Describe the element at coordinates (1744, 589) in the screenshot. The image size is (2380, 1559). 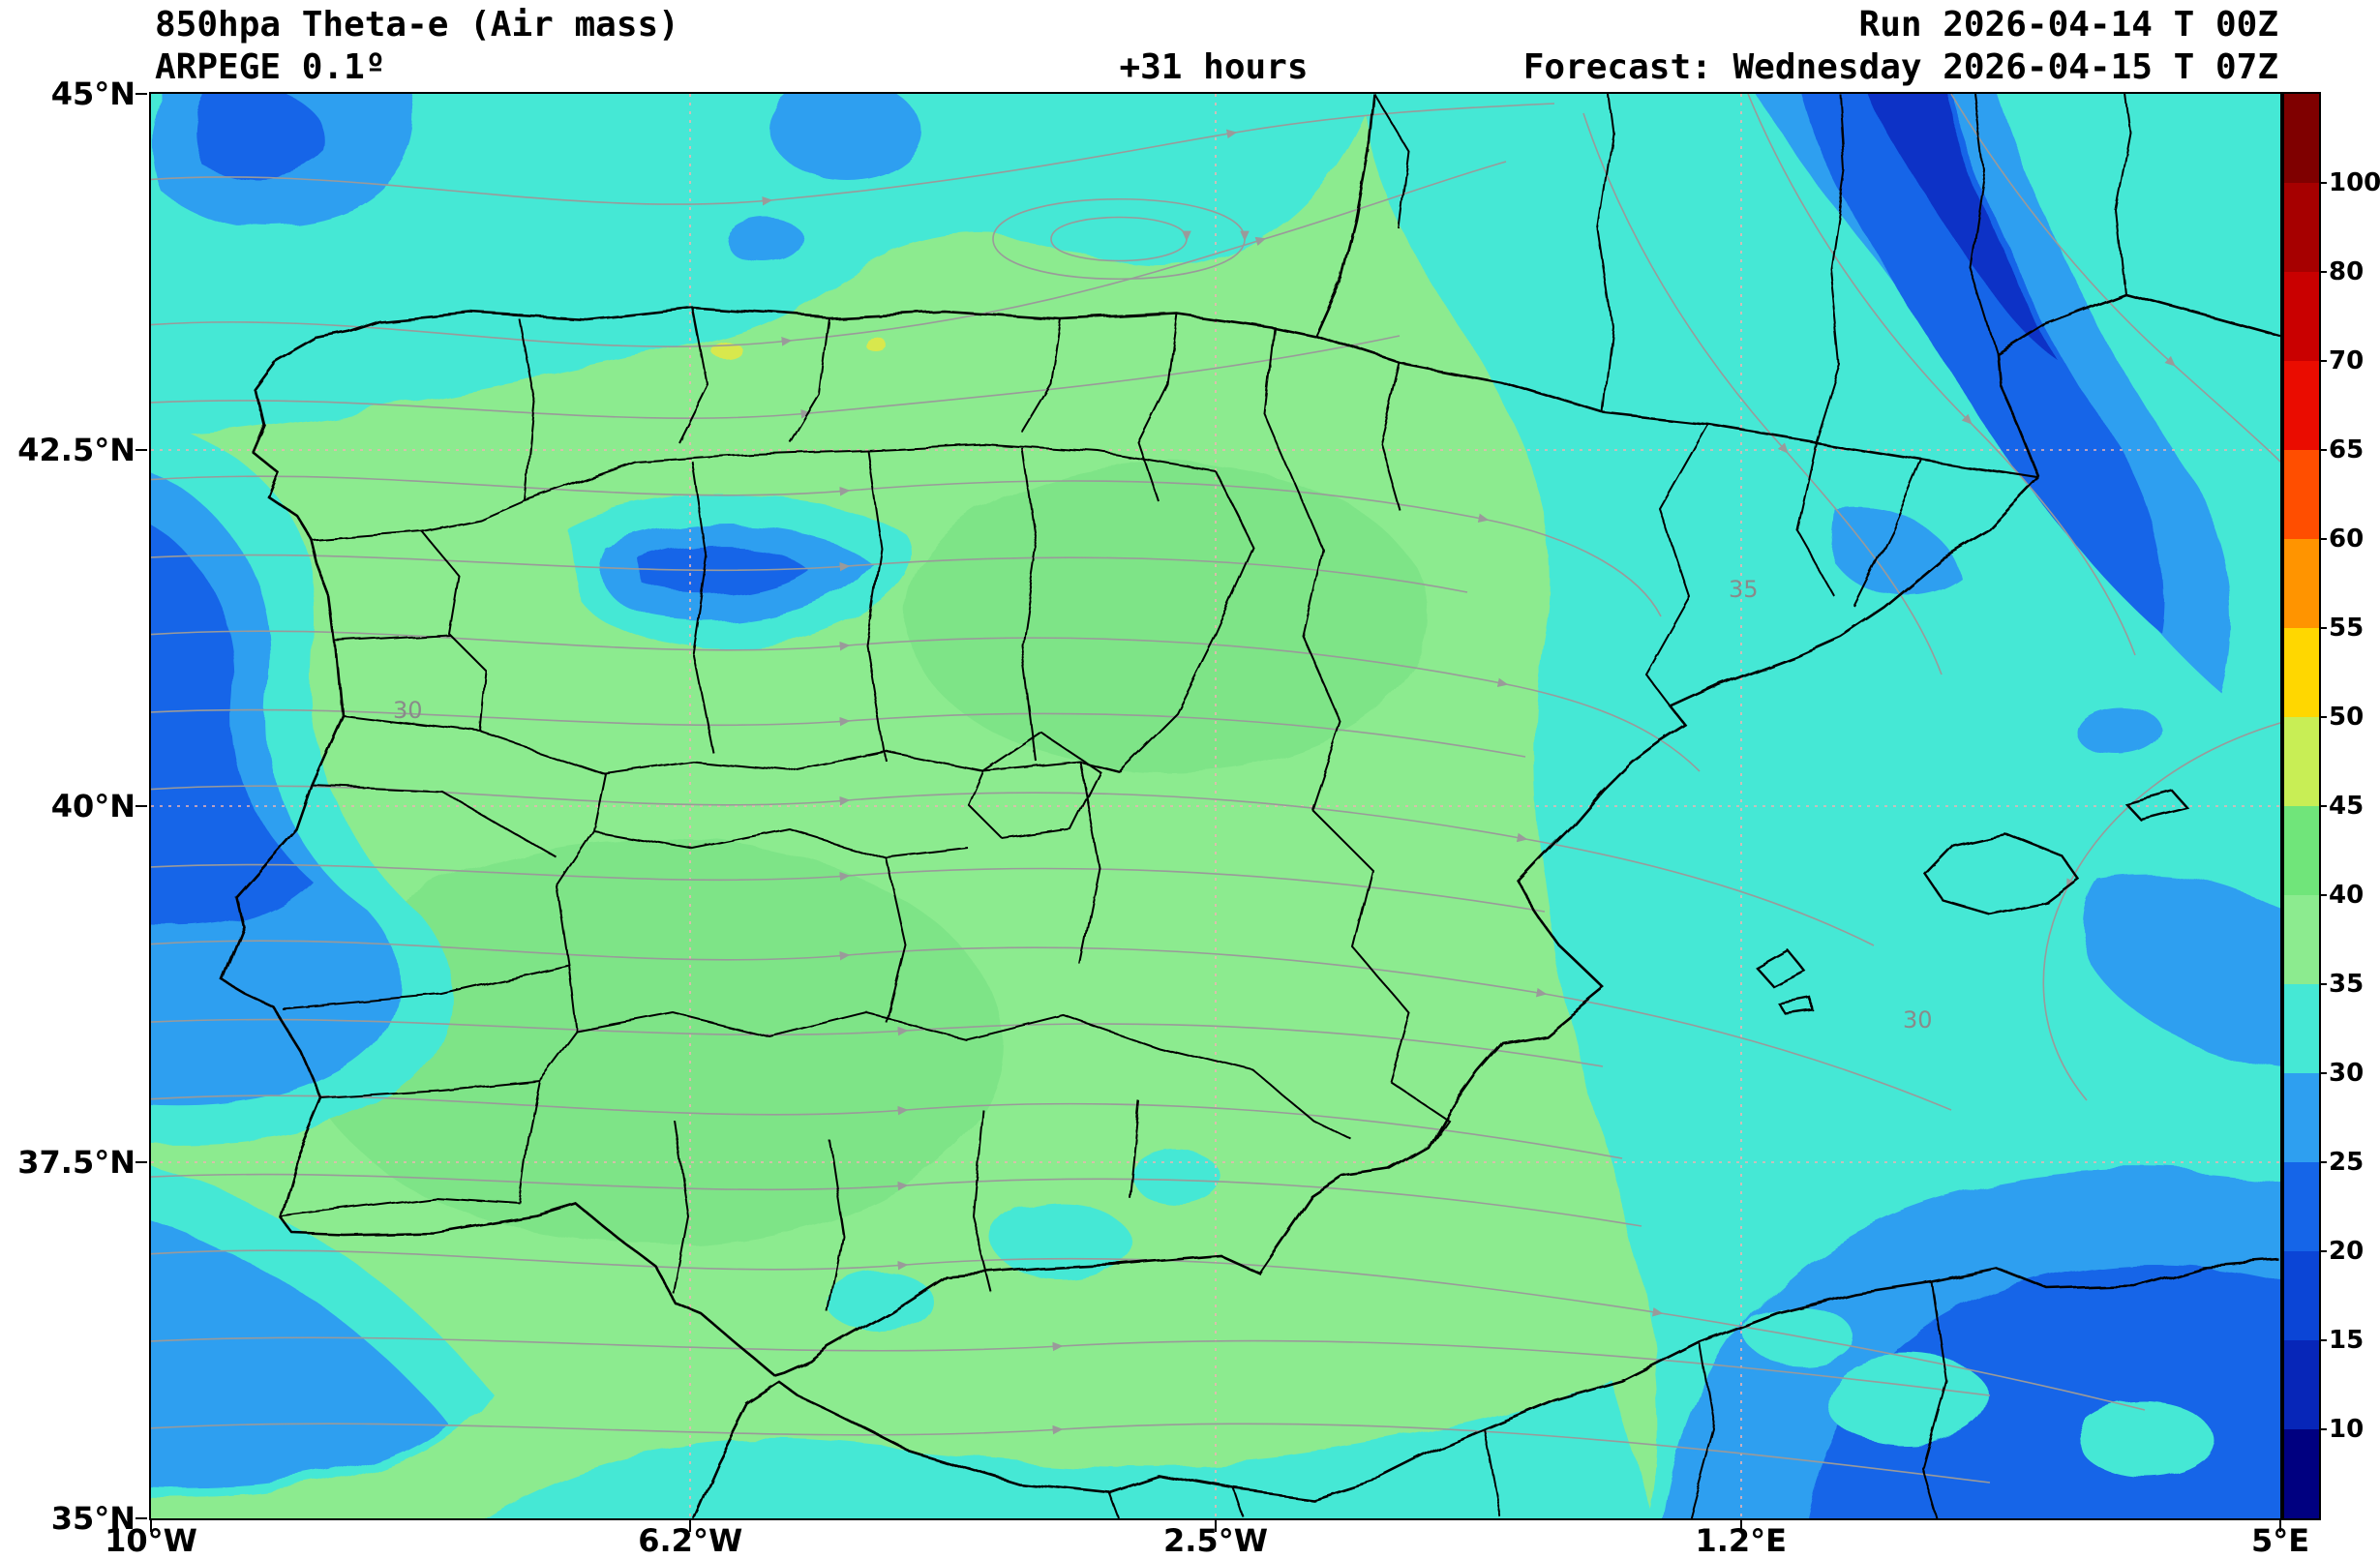
I see `contour-label: 35` at that location.